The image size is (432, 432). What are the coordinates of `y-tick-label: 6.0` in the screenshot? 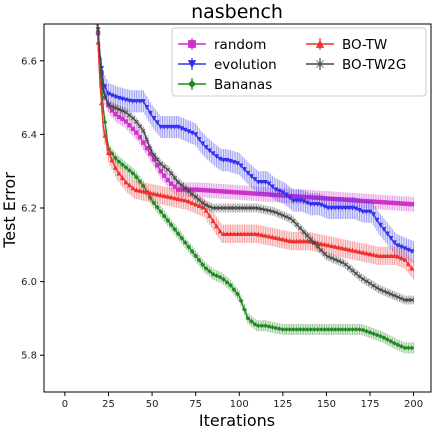 It's located at (29, 282).